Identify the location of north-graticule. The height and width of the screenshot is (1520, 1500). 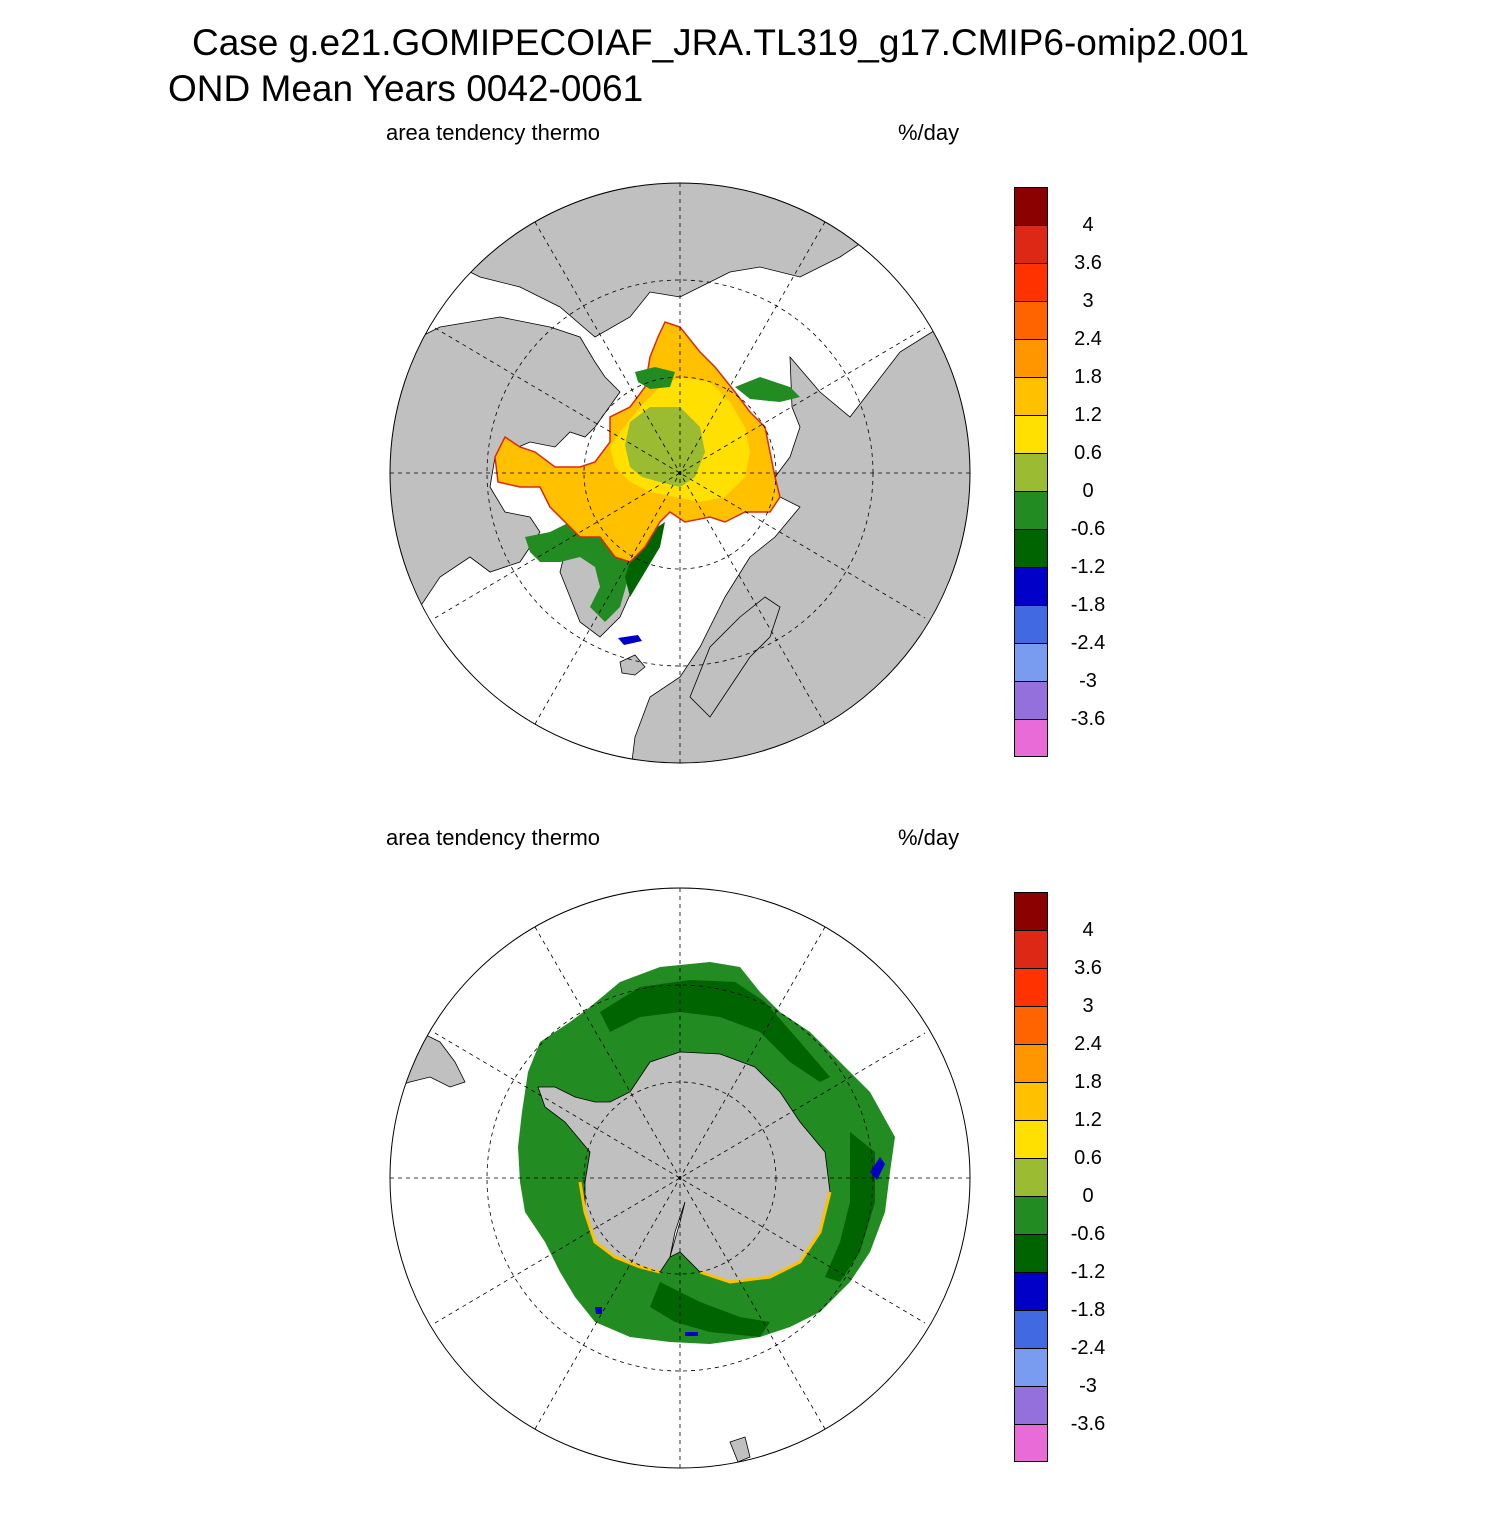
(680, 473).